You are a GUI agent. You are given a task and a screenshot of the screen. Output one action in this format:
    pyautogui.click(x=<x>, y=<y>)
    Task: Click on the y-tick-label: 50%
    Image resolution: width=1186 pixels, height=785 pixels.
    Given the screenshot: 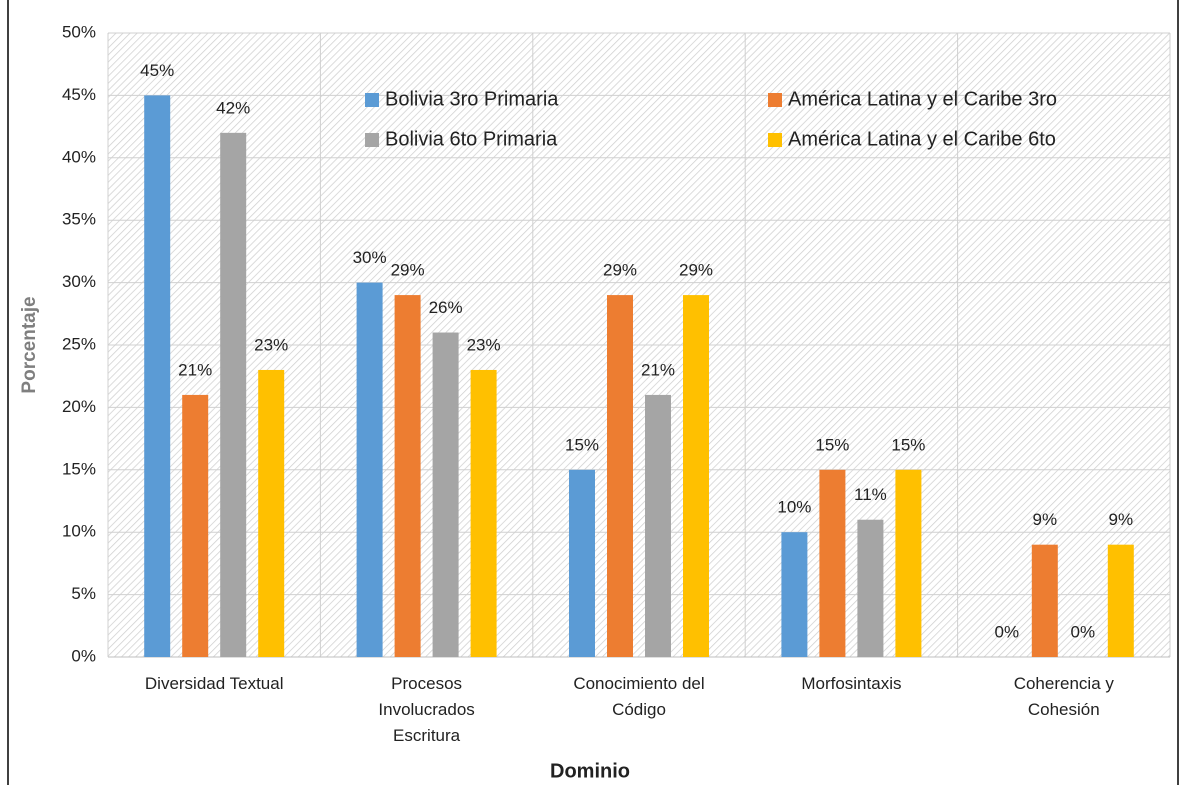 What is the action you would take?
    pyautogui.click(x=79, y=31)
    